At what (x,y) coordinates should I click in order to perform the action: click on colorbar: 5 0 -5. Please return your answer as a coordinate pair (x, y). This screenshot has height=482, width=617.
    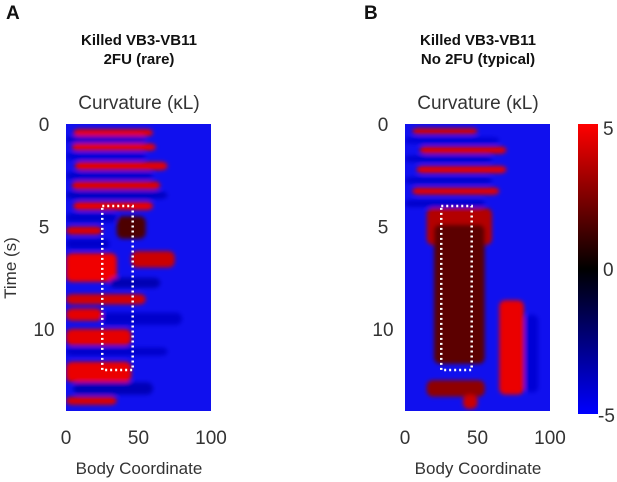
    Looking at the image, I should click on (596, 273).